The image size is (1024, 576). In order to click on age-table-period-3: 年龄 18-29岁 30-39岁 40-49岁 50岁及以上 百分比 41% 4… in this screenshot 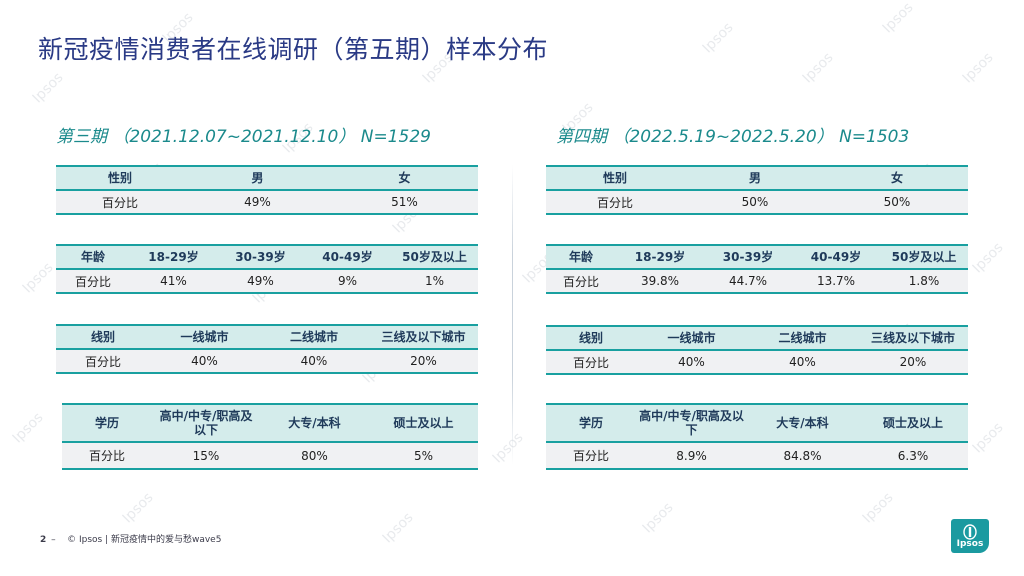, I will do `click(267, 269)`.